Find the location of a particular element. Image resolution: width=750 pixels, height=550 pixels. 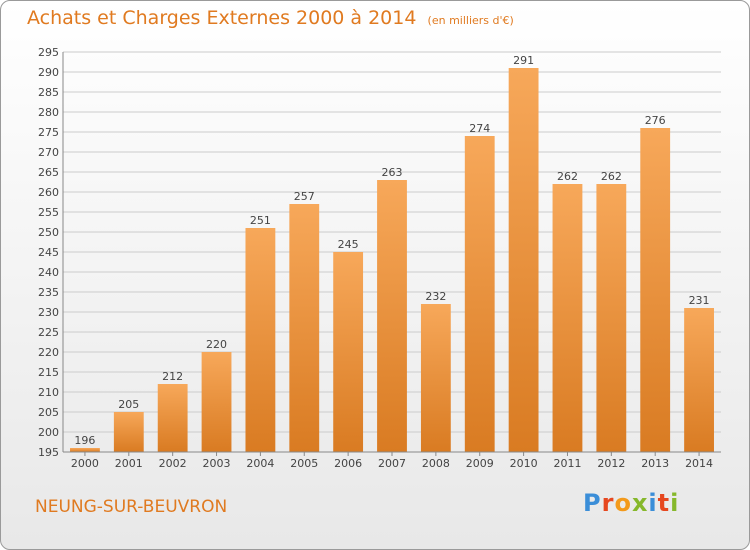

y-tick-label: 265 is located at coordinates (48, 172).